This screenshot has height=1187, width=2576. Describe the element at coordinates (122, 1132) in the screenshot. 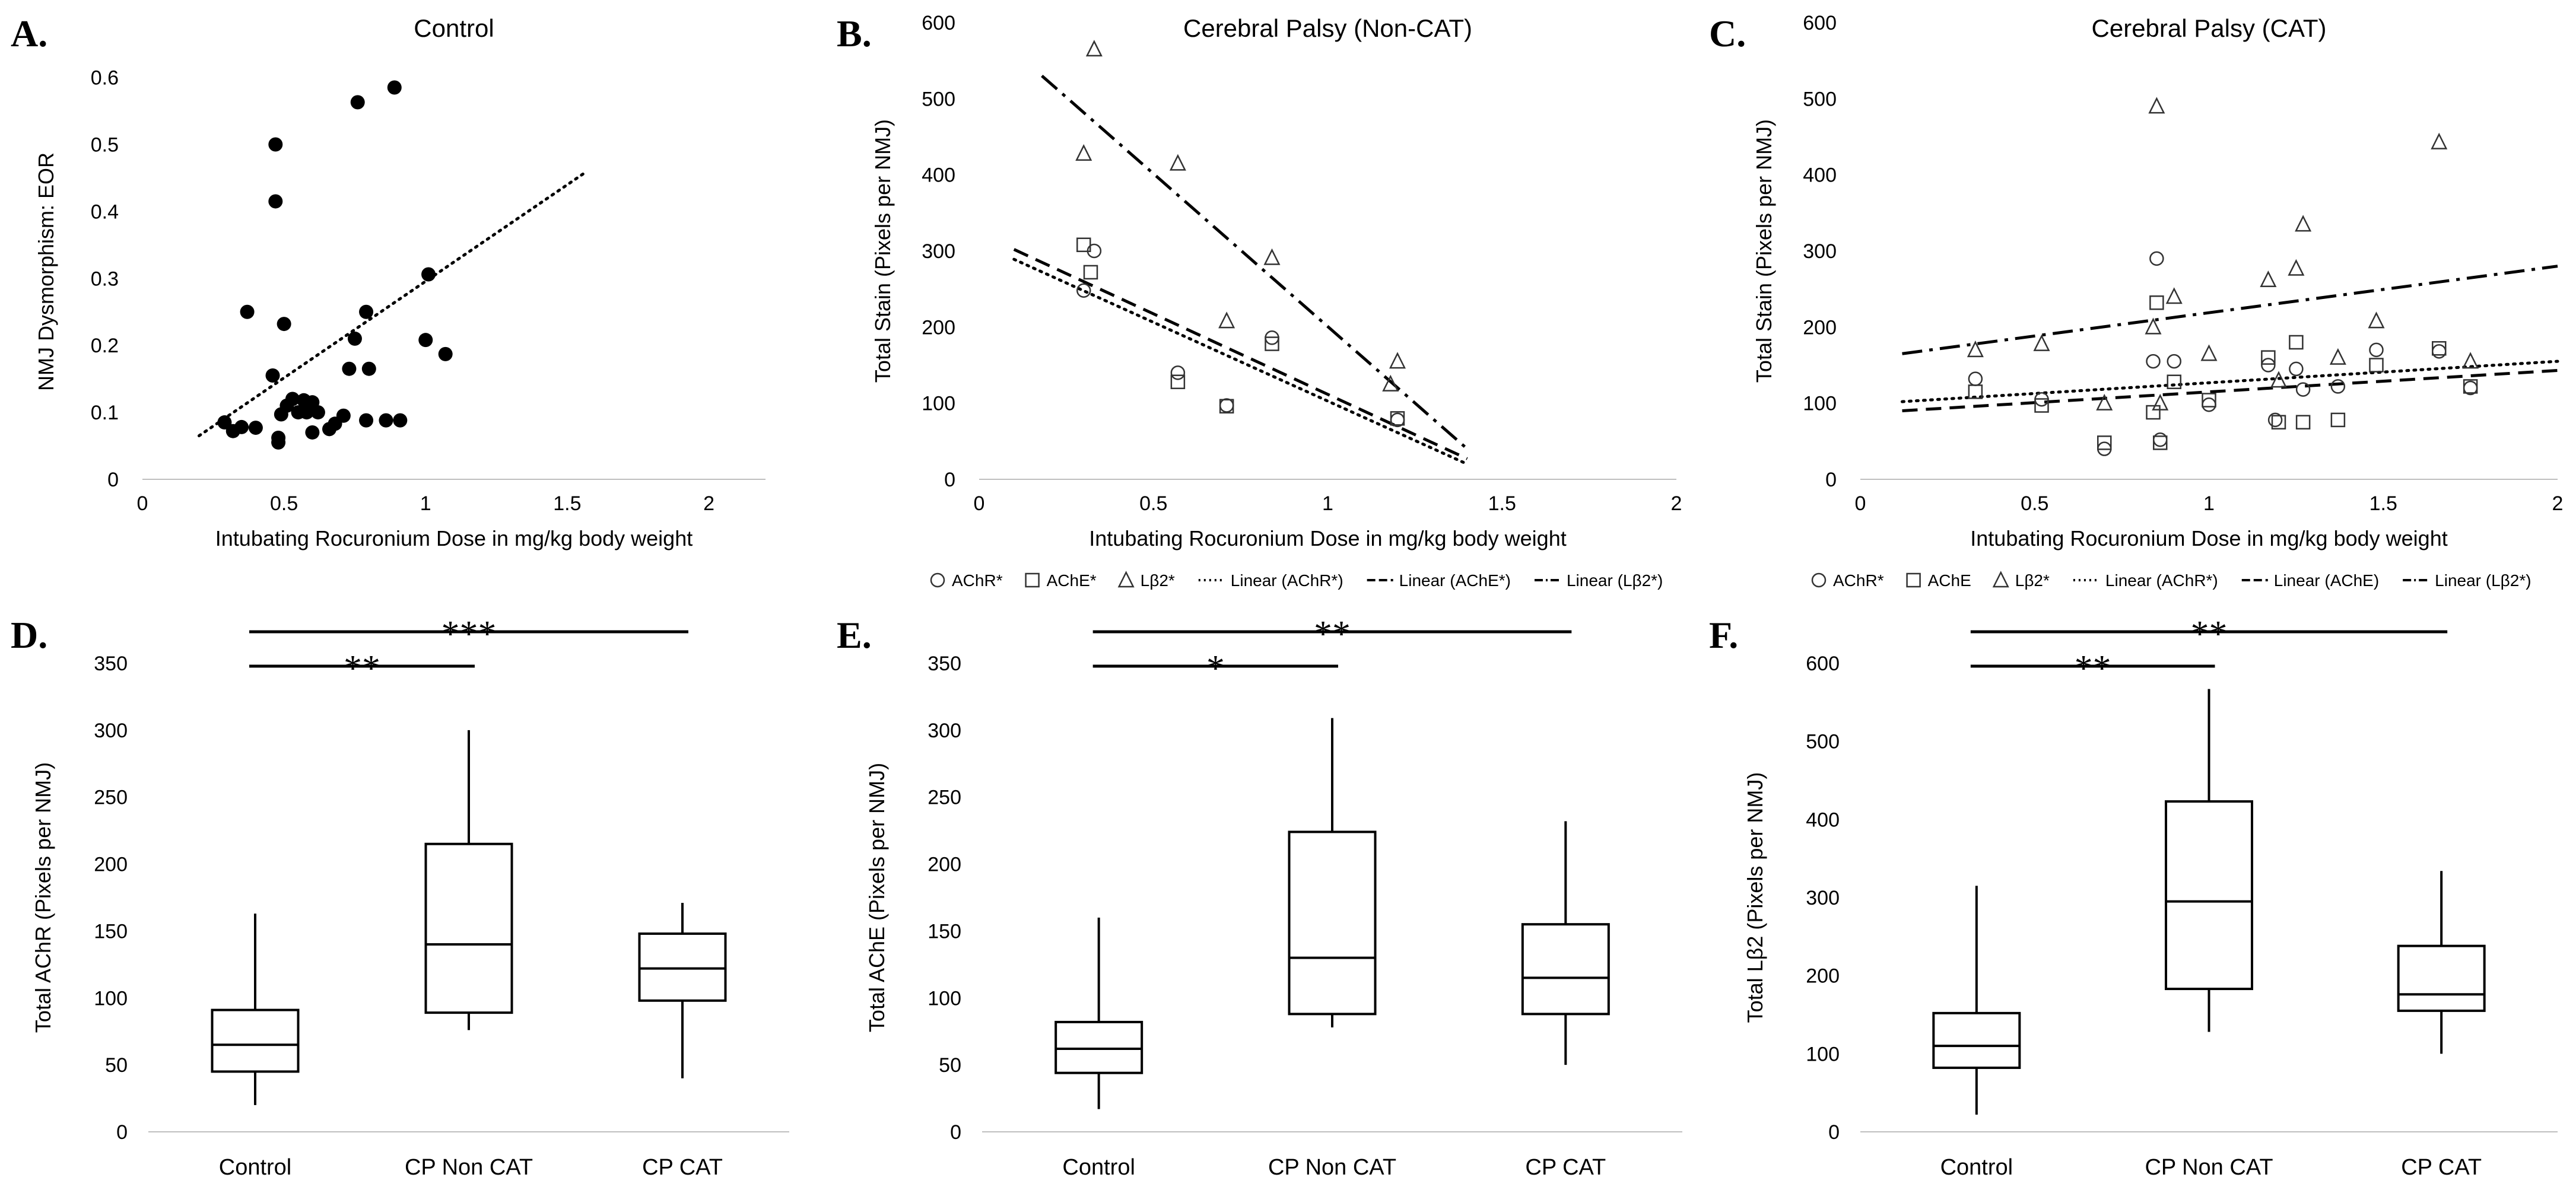

I see `chart-d-ytick-label: 0` at that location.